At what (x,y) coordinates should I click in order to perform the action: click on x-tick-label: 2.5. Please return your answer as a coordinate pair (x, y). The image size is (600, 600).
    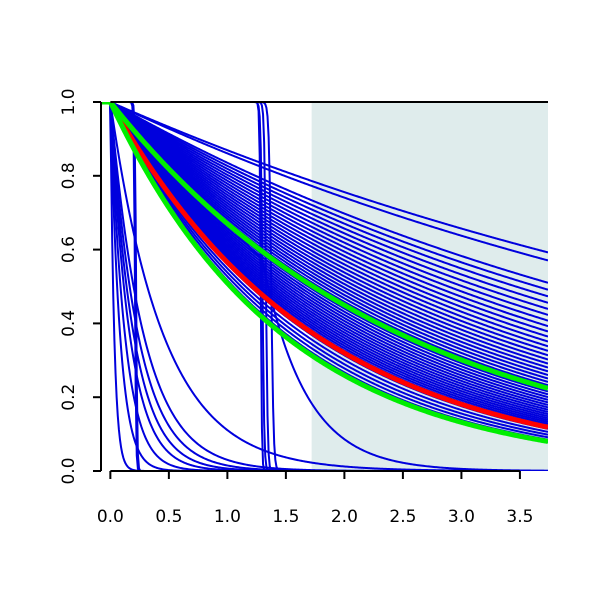
    Looking at the image, I should click on (402, 517).